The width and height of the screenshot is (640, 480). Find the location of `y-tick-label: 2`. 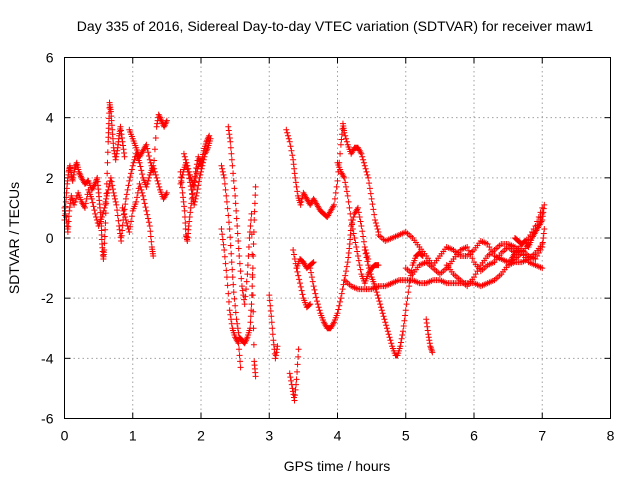

y-tick-label: 2 is located at coordinates (50, 178).